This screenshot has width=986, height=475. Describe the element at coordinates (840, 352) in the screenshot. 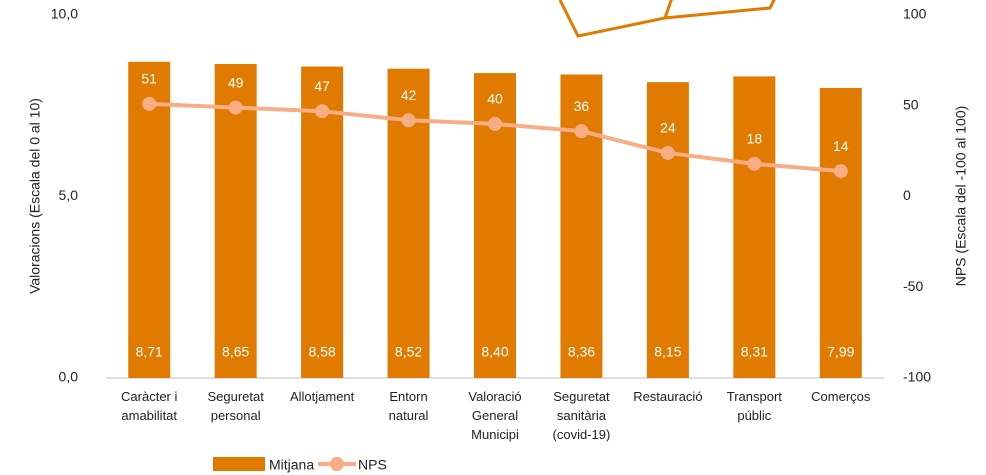

I see `bar-value-label: 7,99` at that location.